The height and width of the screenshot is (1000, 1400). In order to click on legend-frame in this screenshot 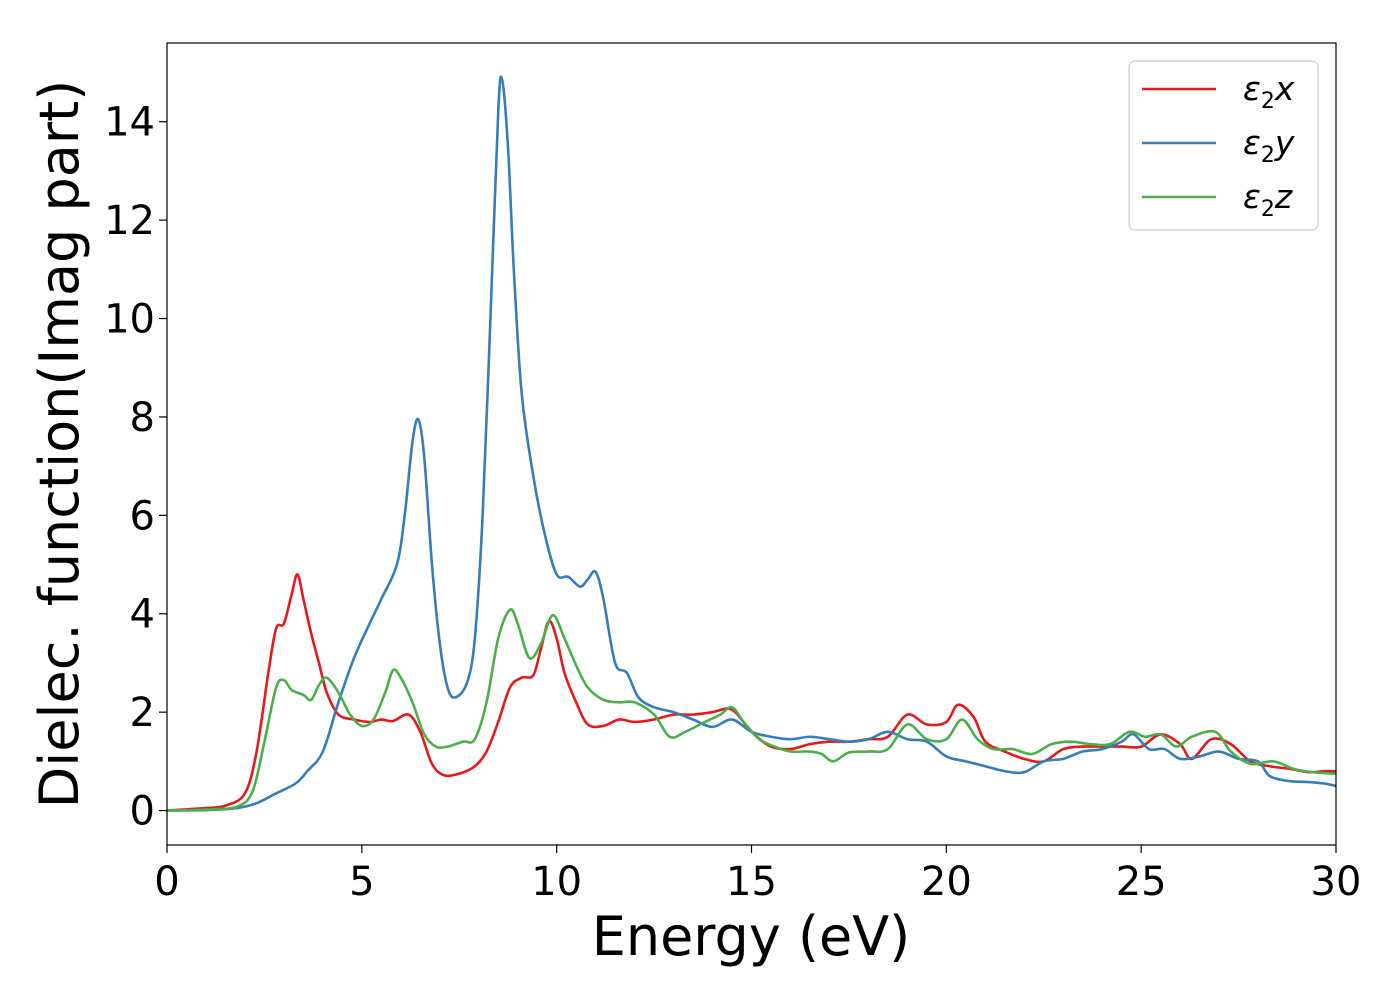, I will do `click(1223, 145)`.